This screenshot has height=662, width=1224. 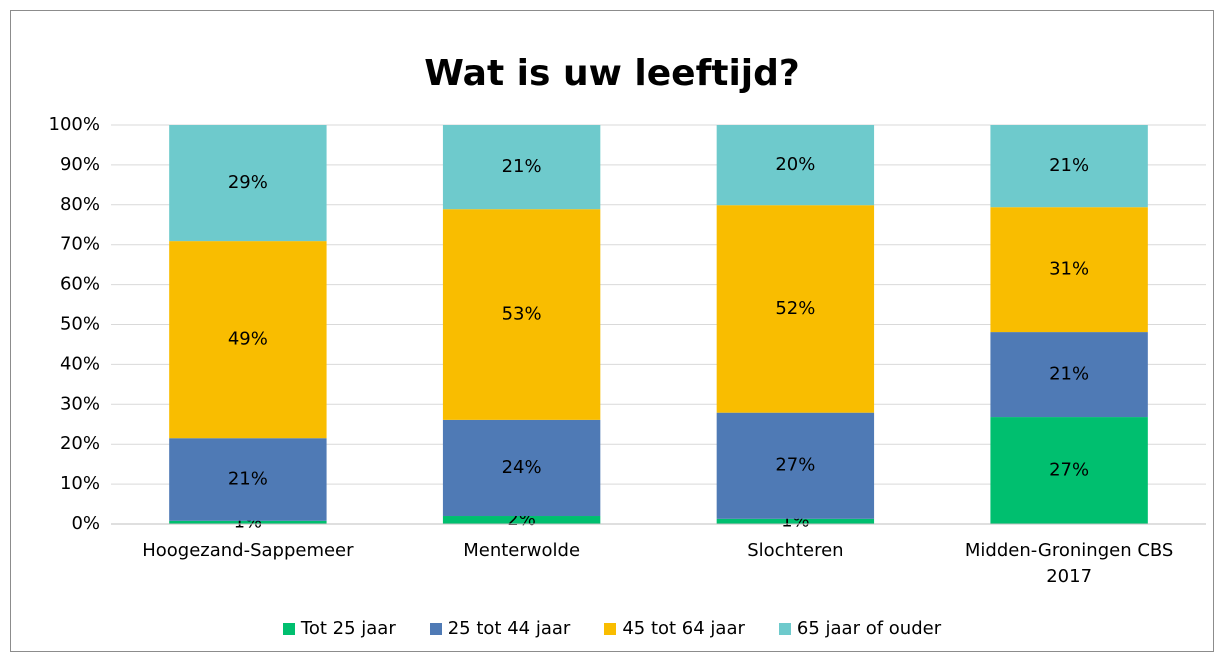 I want to click on legend-item: Tot 25 jaar, so click(x=339, y=628).